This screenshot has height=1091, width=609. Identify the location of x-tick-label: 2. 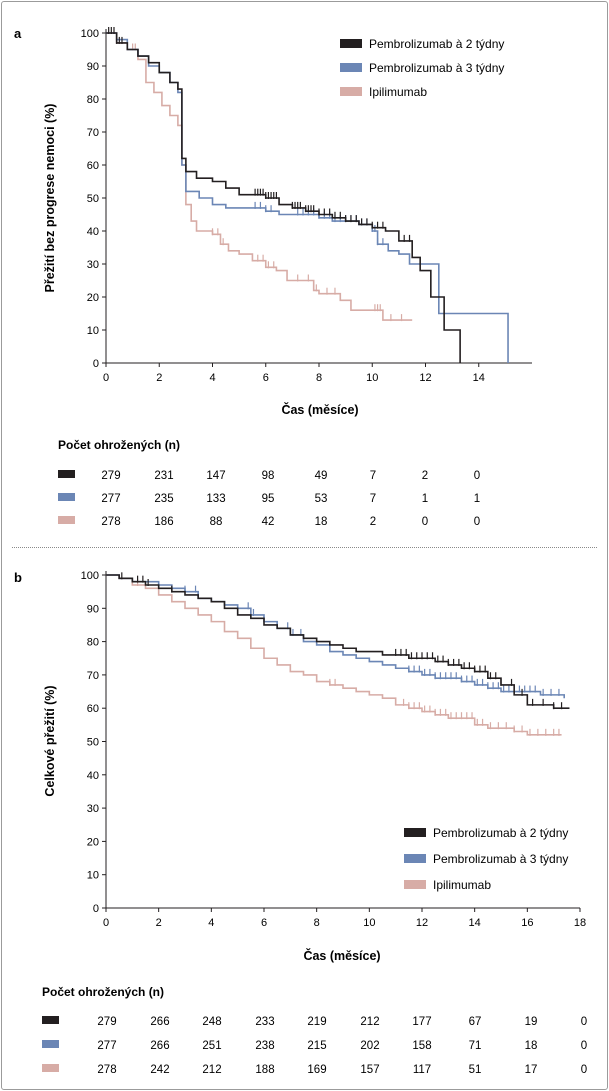
(159, 378).